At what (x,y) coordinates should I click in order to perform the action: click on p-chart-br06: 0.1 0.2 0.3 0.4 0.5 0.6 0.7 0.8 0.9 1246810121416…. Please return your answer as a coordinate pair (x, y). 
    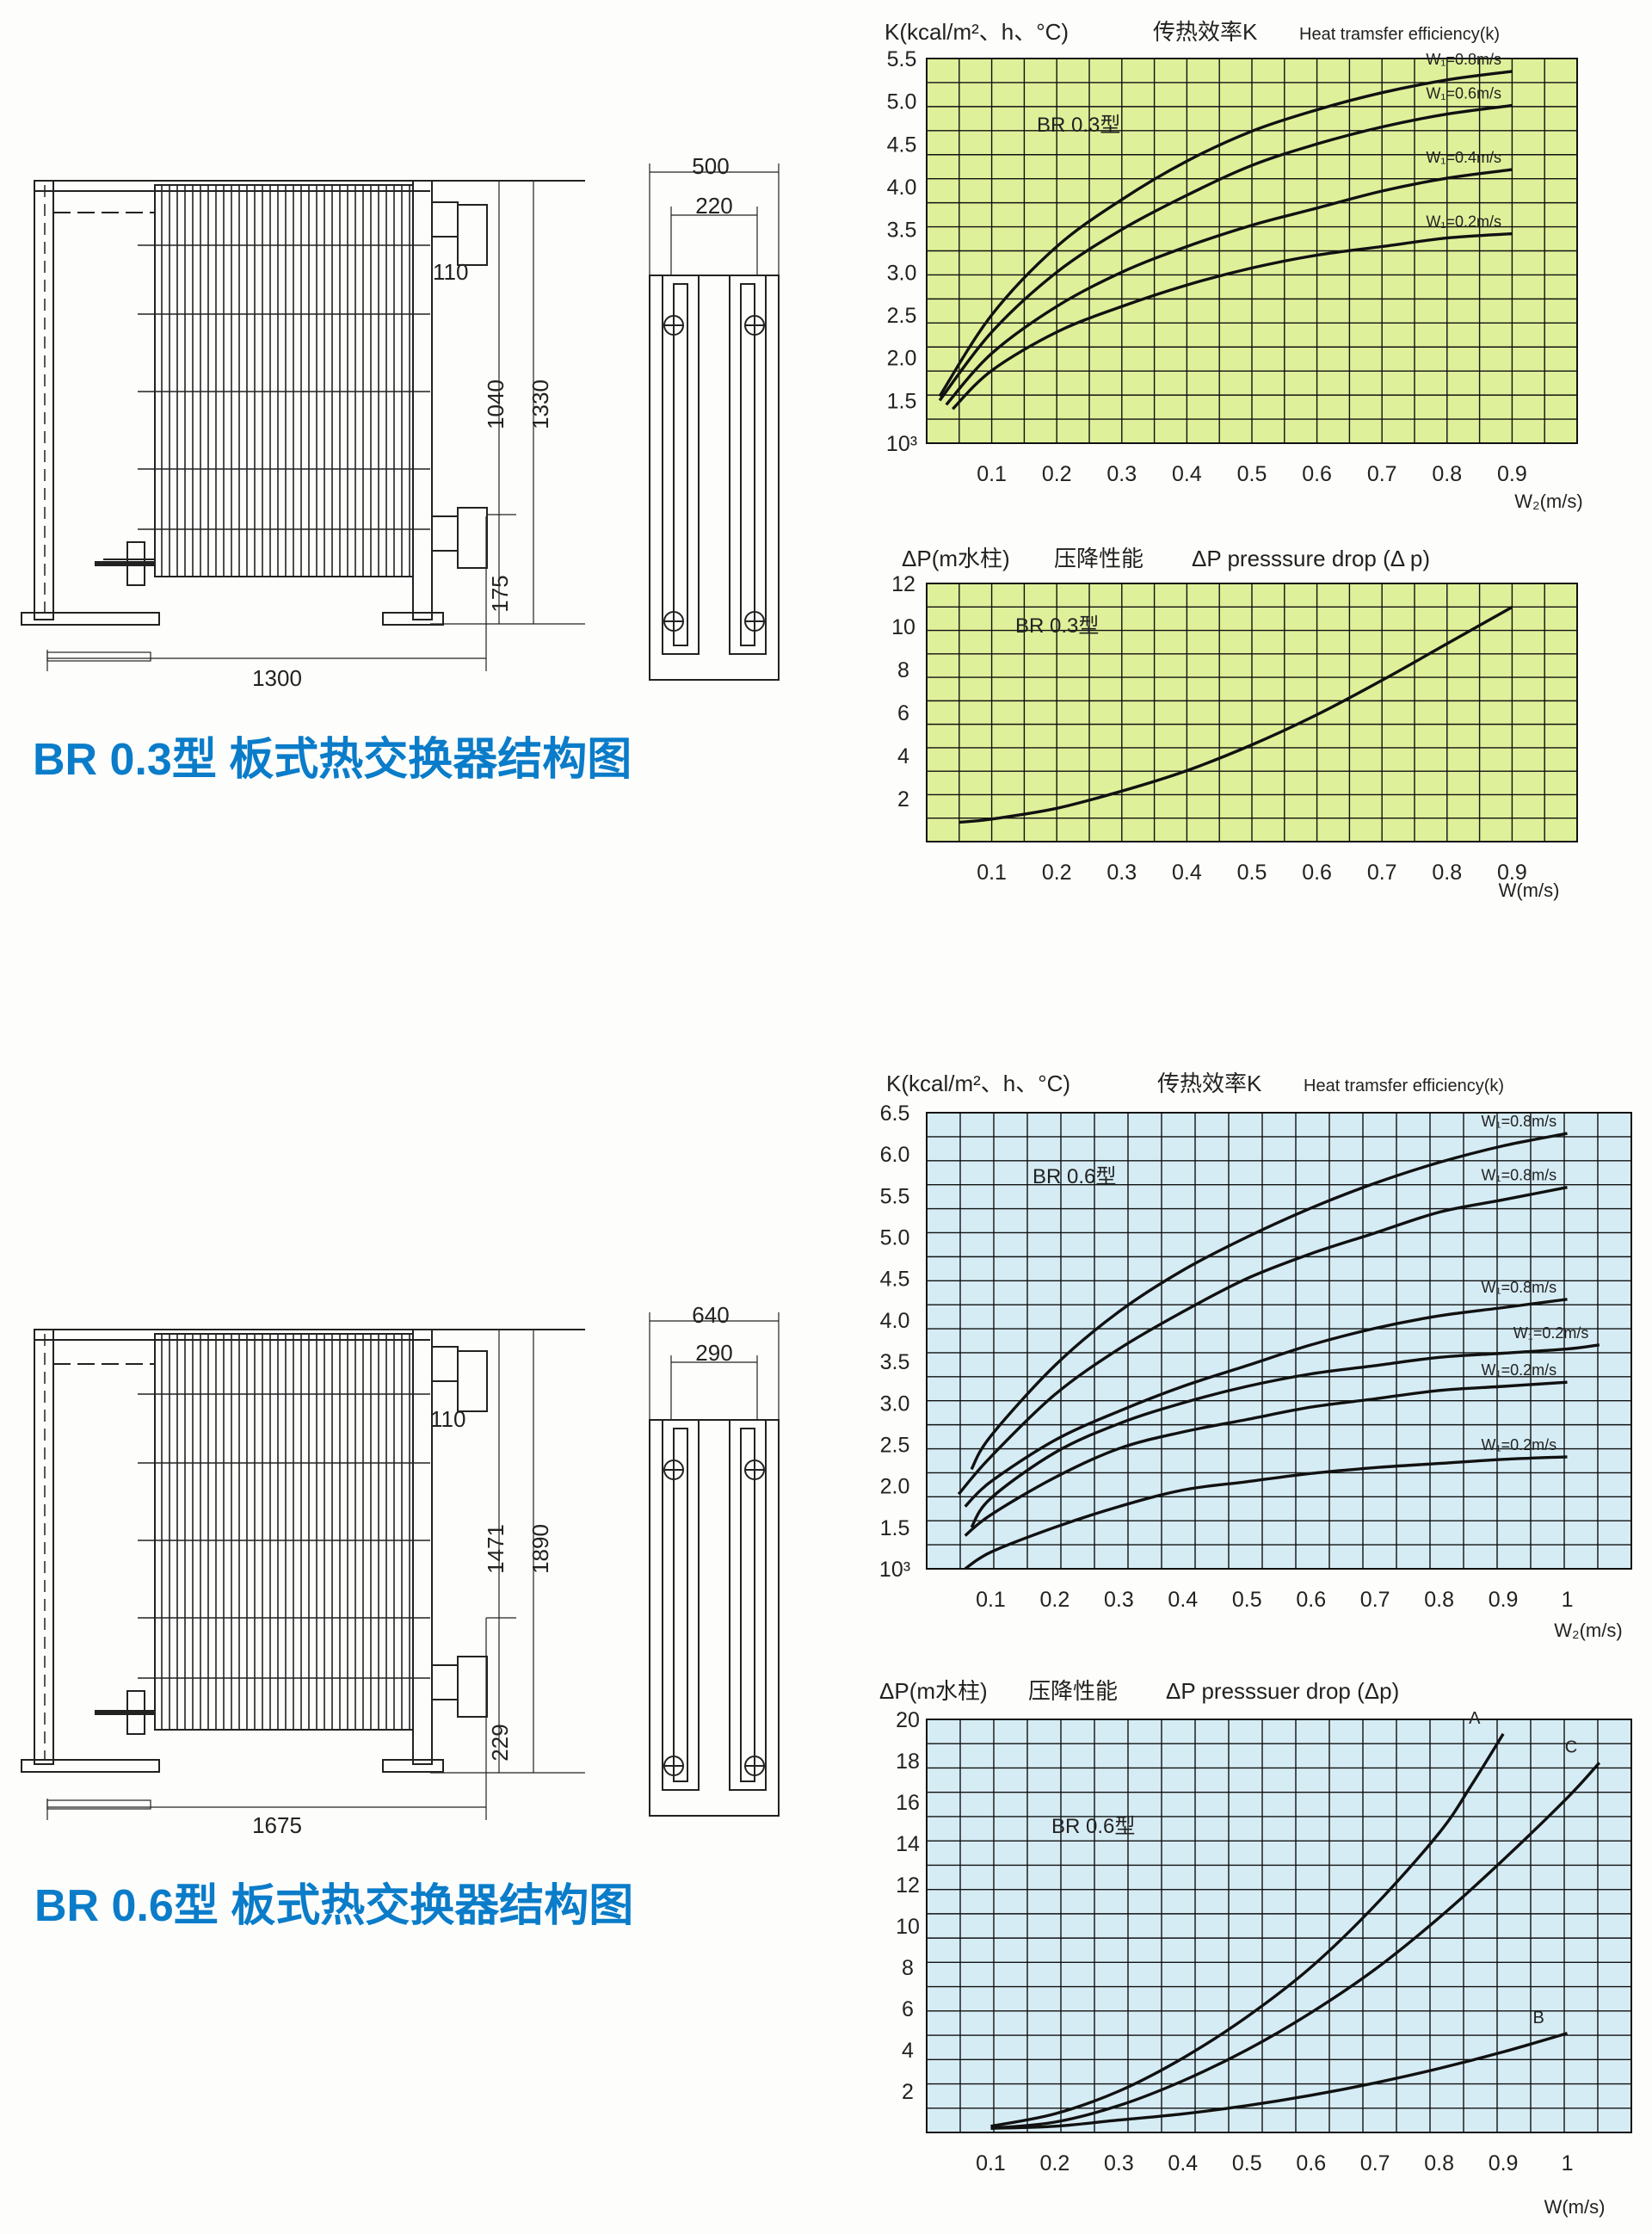
    Looking at the image, I should click on (1264, 1942).